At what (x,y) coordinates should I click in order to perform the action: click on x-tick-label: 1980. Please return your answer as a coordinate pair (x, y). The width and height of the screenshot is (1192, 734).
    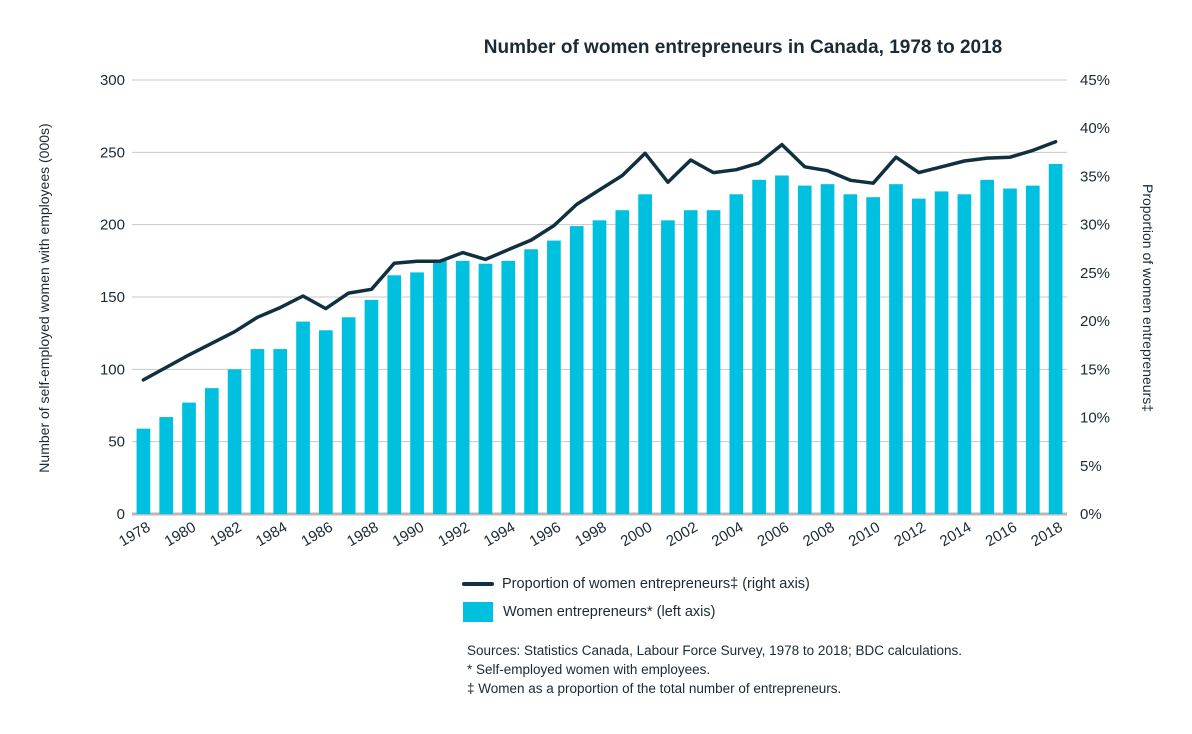
    Looking at the image, I should click on (180, 534).